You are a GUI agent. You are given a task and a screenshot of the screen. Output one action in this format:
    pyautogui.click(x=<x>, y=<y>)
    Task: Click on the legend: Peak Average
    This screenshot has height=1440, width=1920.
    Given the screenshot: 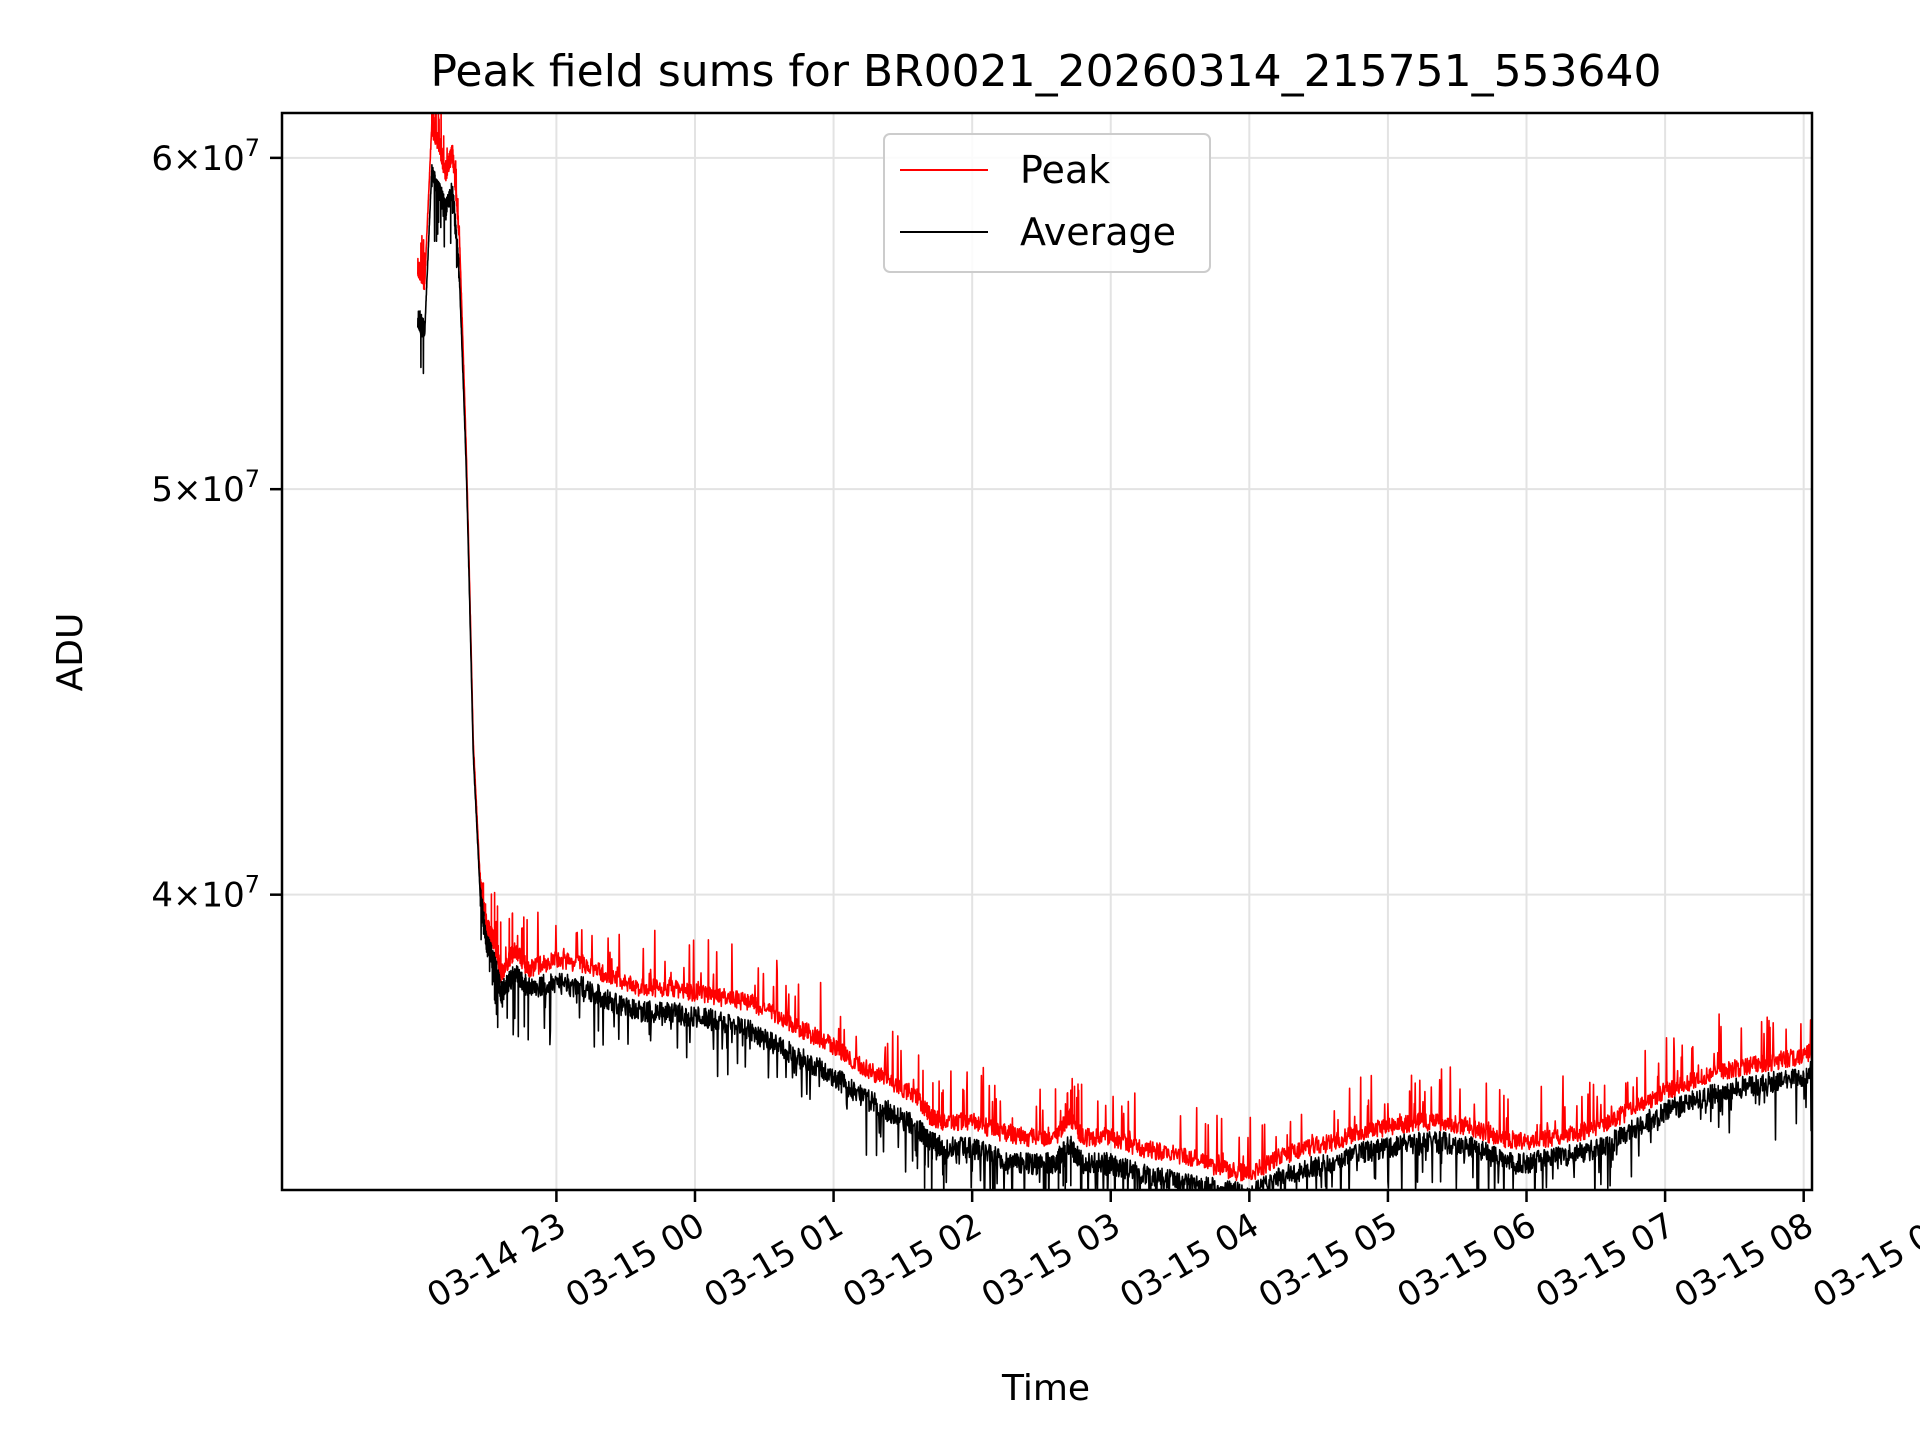 What is the action you would take?
    pyautogui.click(x=1047, y=203)
    